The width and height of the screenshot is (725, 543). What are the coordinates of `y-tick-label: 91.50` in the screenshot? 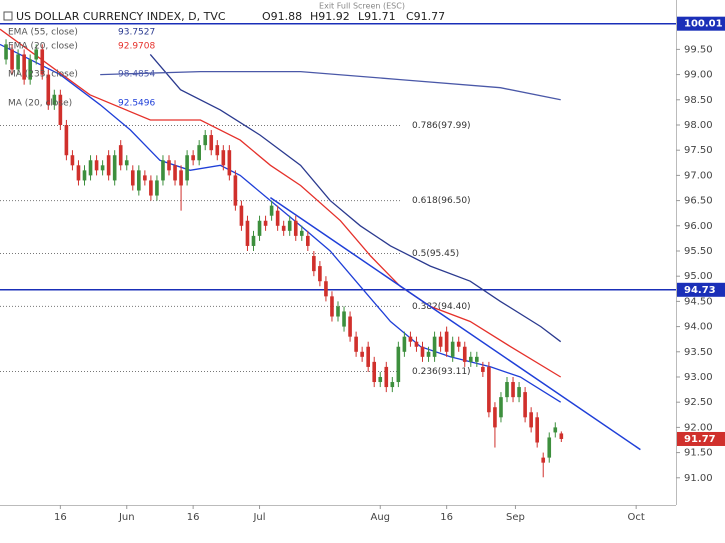 It's located at (698, 453).